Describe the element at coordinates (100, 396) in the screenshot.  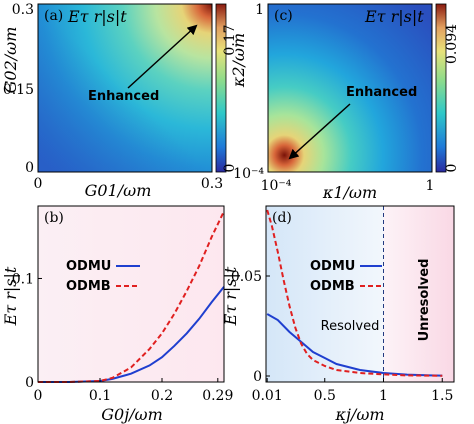
I see `panel-b-xtick-1: 0.1` at that location.